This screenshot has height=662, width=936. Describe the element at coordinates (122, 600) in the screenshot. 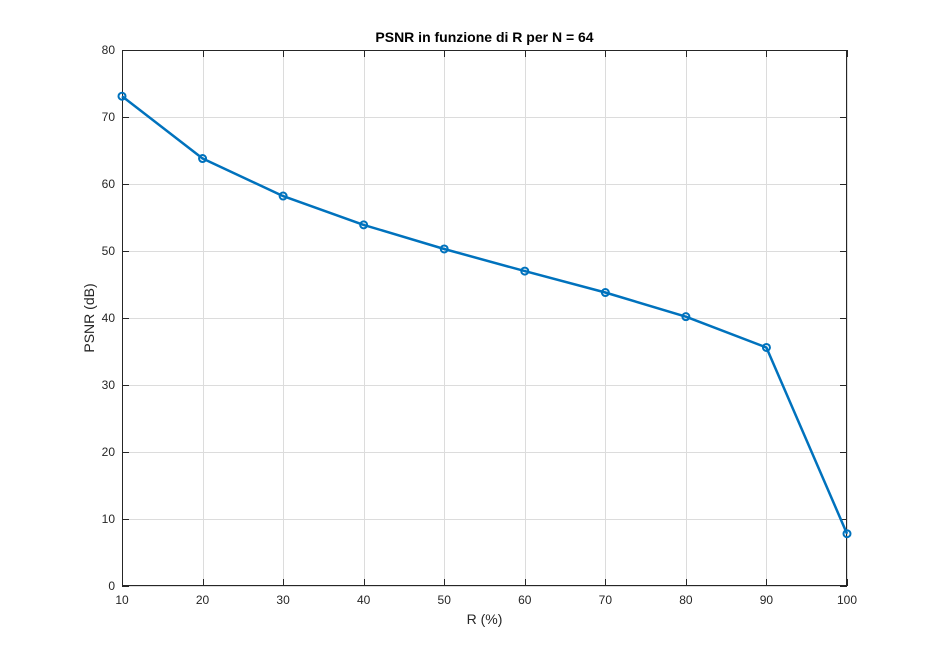

I see `x-tick-label: 10` at that location.